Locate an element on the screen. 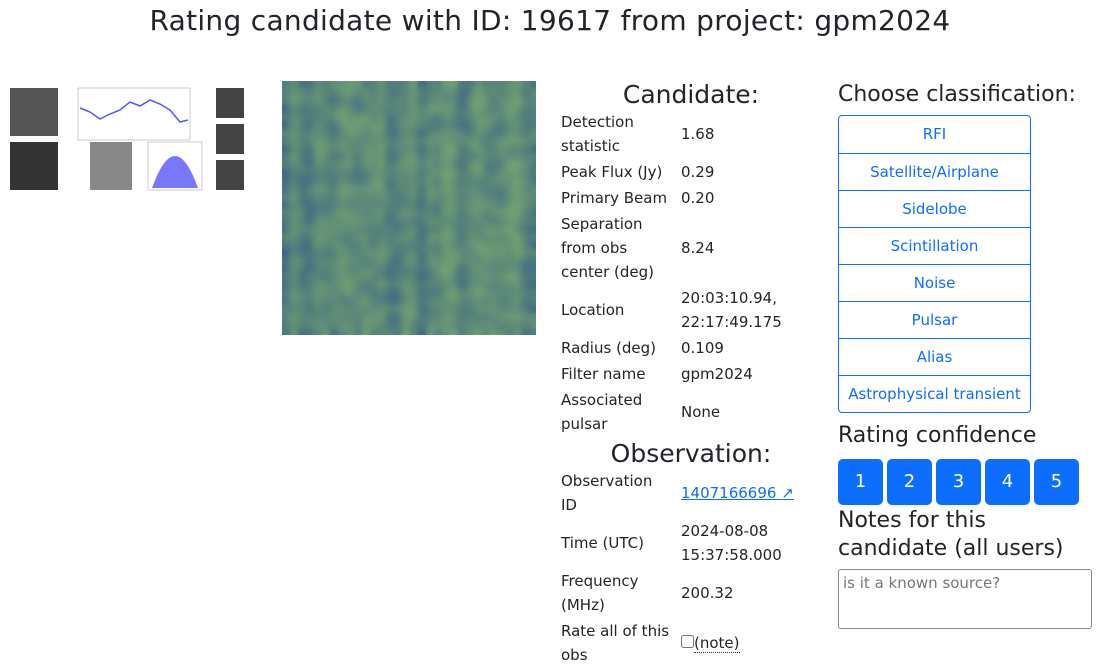 This screenshot has width=1100, height=668. candidate-field-label: Peak Flux (Jy) is located at coordinates (612, 172).